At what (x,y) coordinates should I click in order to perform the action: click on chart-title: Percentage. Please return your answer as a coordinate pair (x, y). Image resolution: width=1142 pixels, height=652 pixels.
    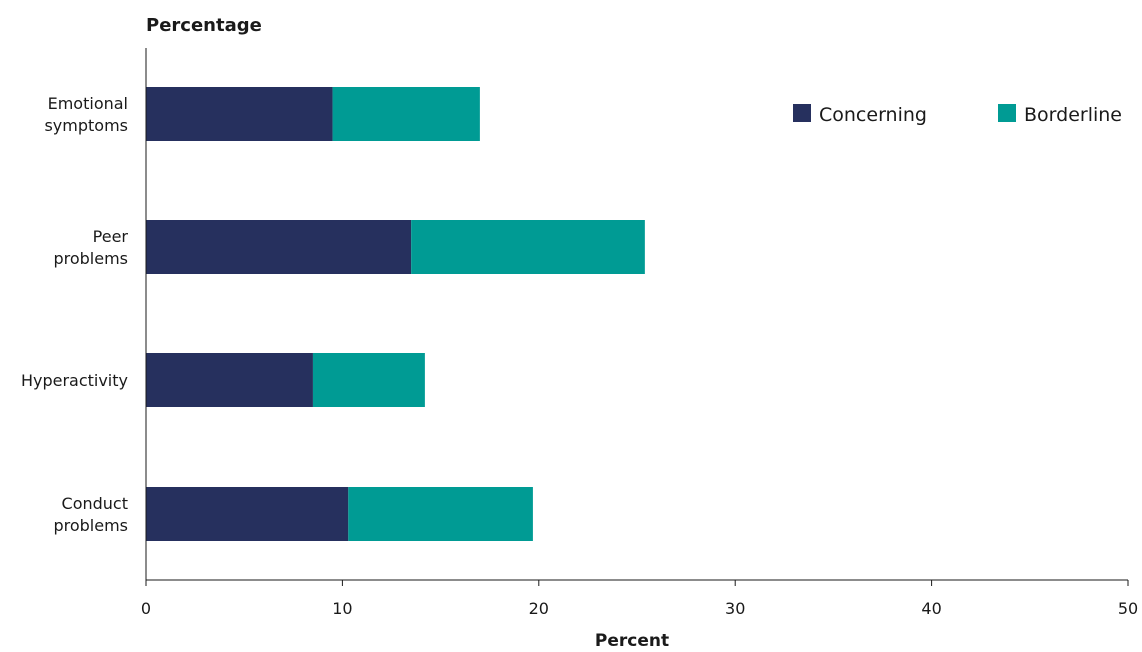
    Looking at the image, I should click on (204, 25).